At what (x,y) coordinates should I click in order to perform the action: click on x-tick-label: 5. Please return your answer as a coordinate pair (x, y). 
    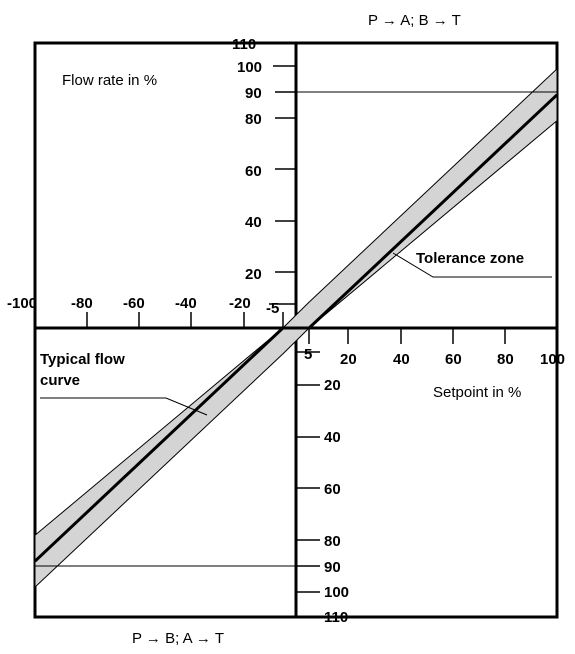
    Looking at the image, I should click on (308, 354).